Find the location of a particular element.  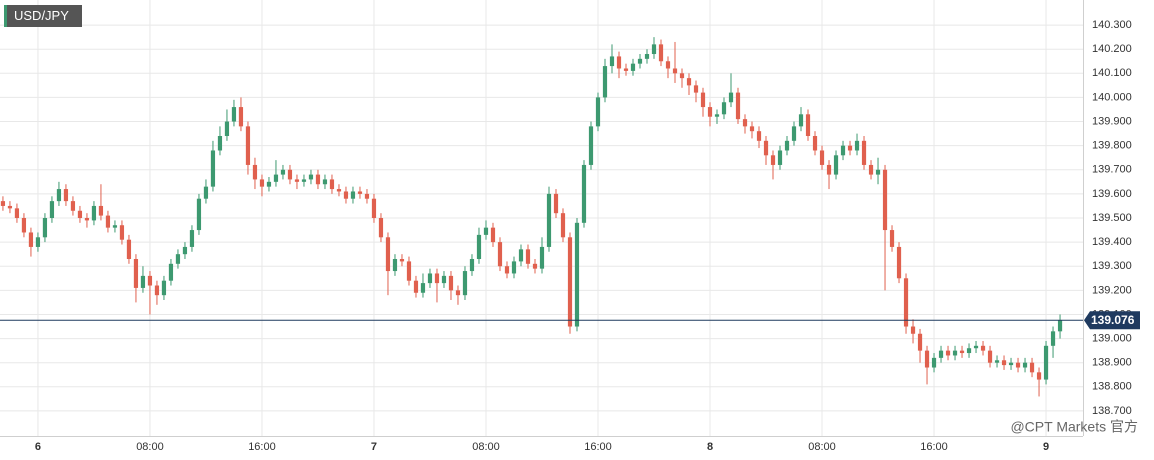

y-tick-label: 138.900 is located at coordinates (1112, 363).